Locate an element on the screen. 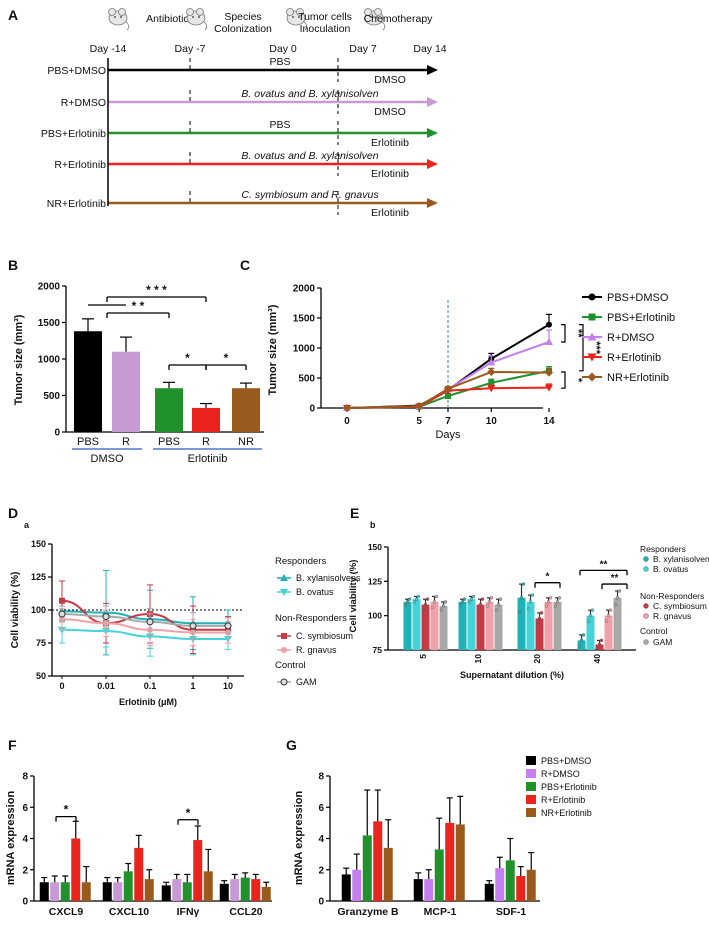  x-tick-label: 40 is located at coordinates (597, 659).